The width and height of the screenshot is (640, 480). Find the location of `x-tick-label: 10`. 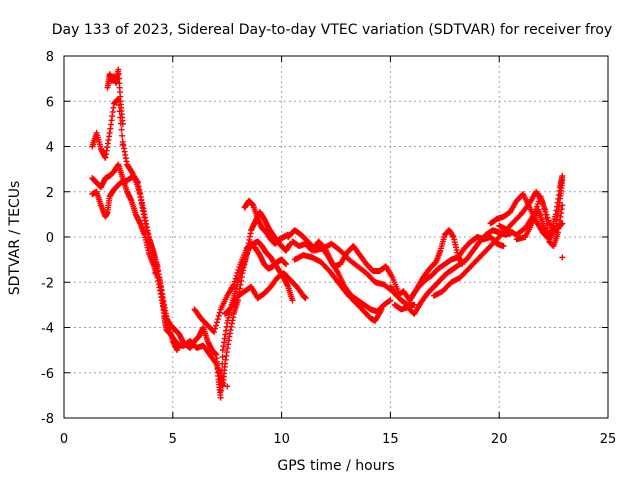

x-tick-label: 10 is located at coordinates (281, 439).